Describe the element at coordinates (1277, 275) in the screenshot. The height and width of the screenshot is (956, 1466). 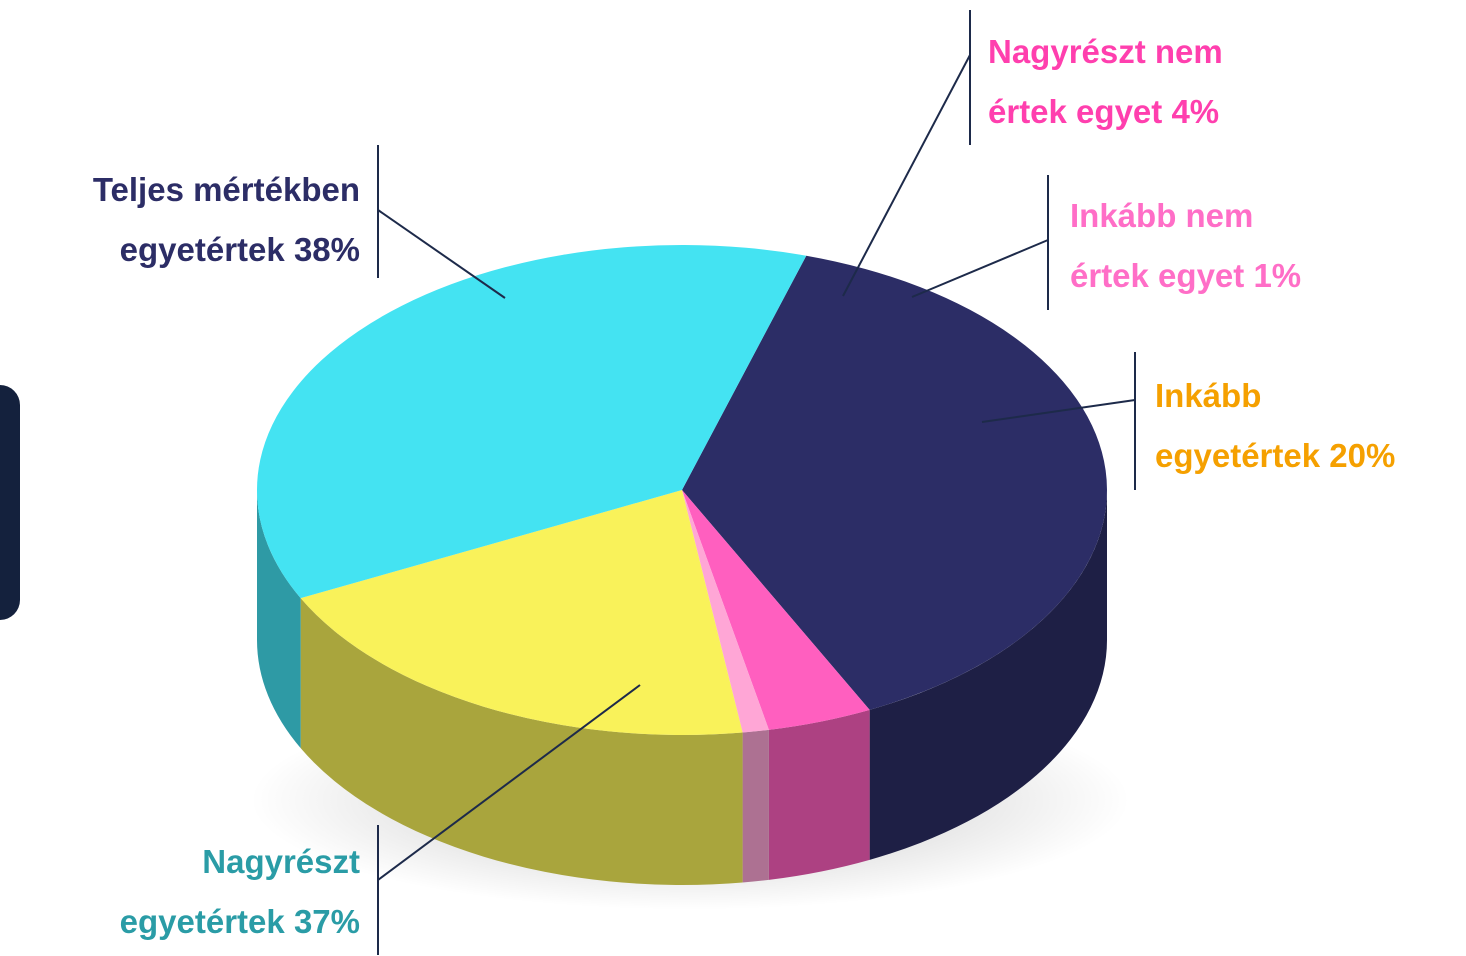
I see `value-label: 1%` at that location.